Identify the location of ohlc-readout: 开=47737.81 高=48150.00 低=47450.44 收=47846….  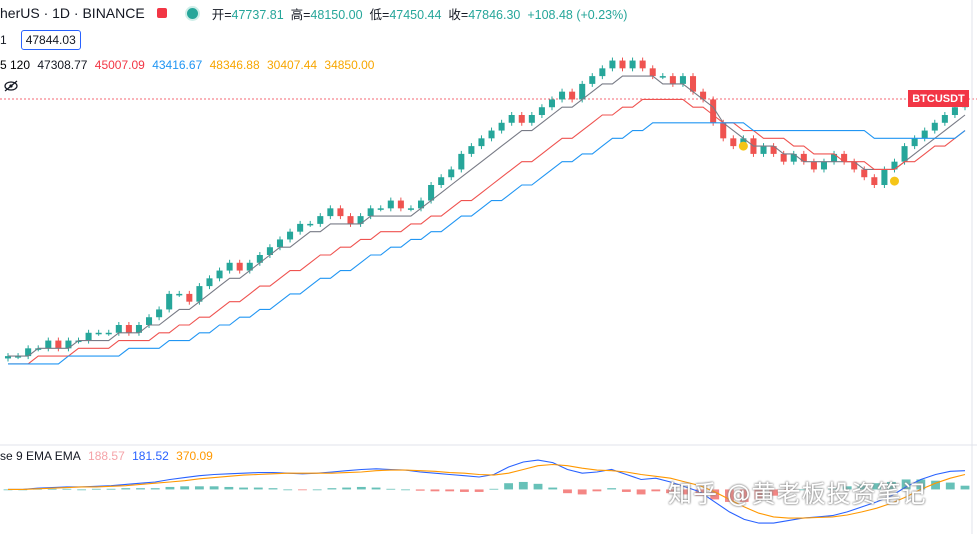
(419, 14).